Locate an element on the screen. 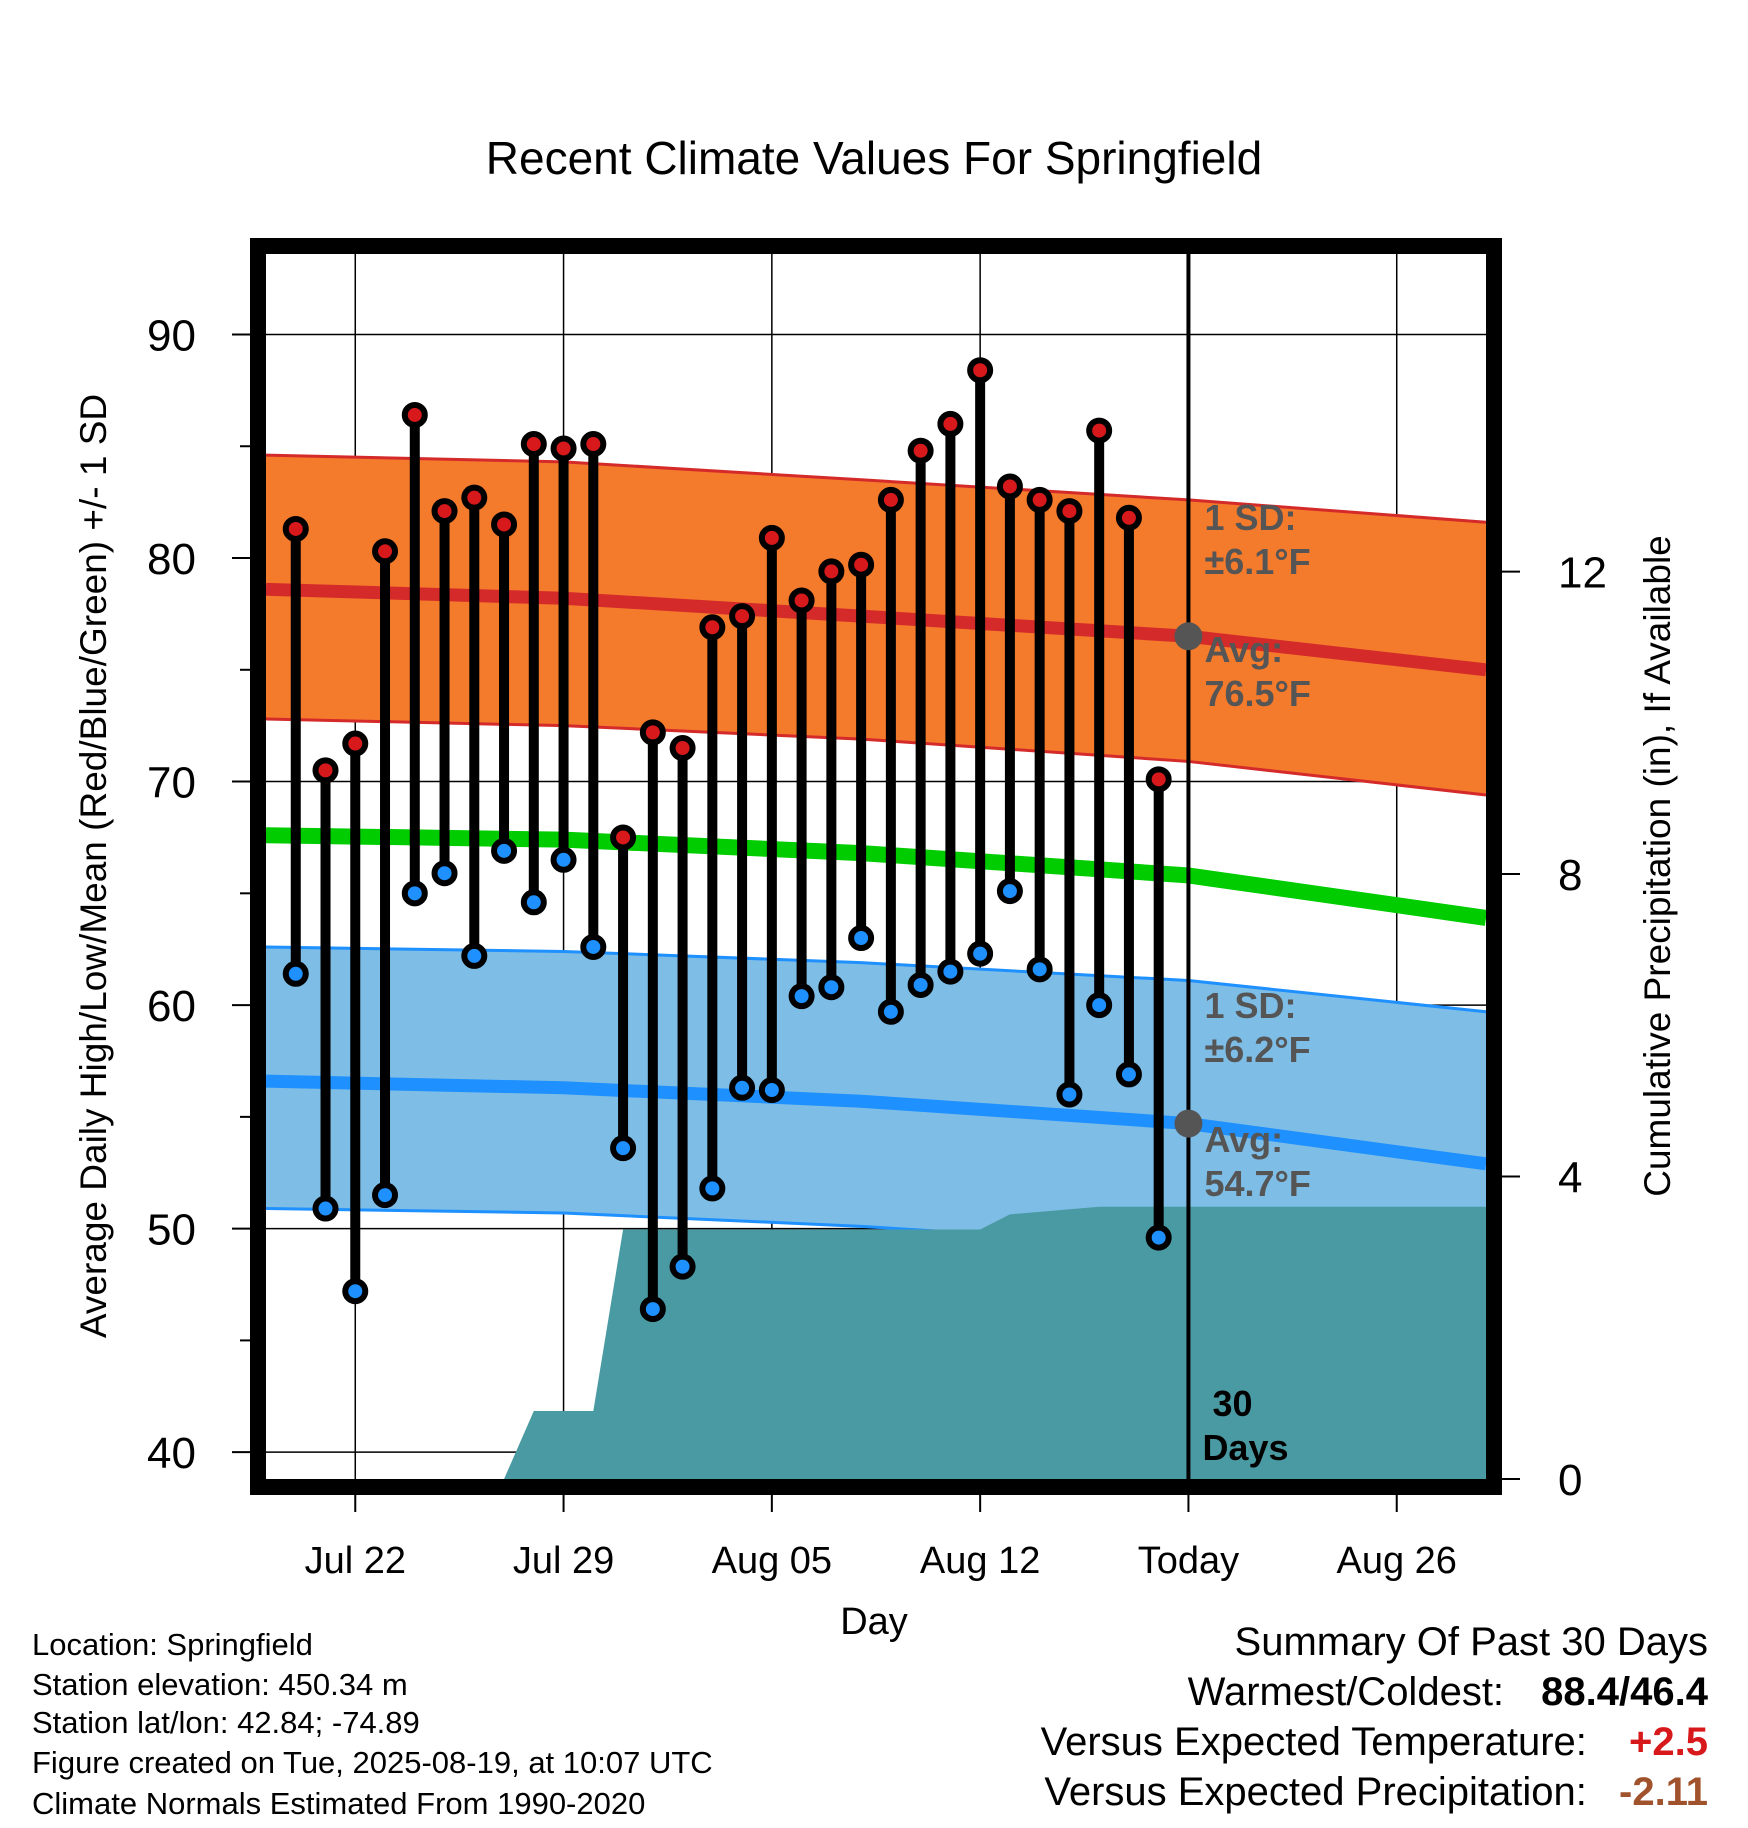  high-sd-label: 1 SD: is located at coordinates (1250, 517).